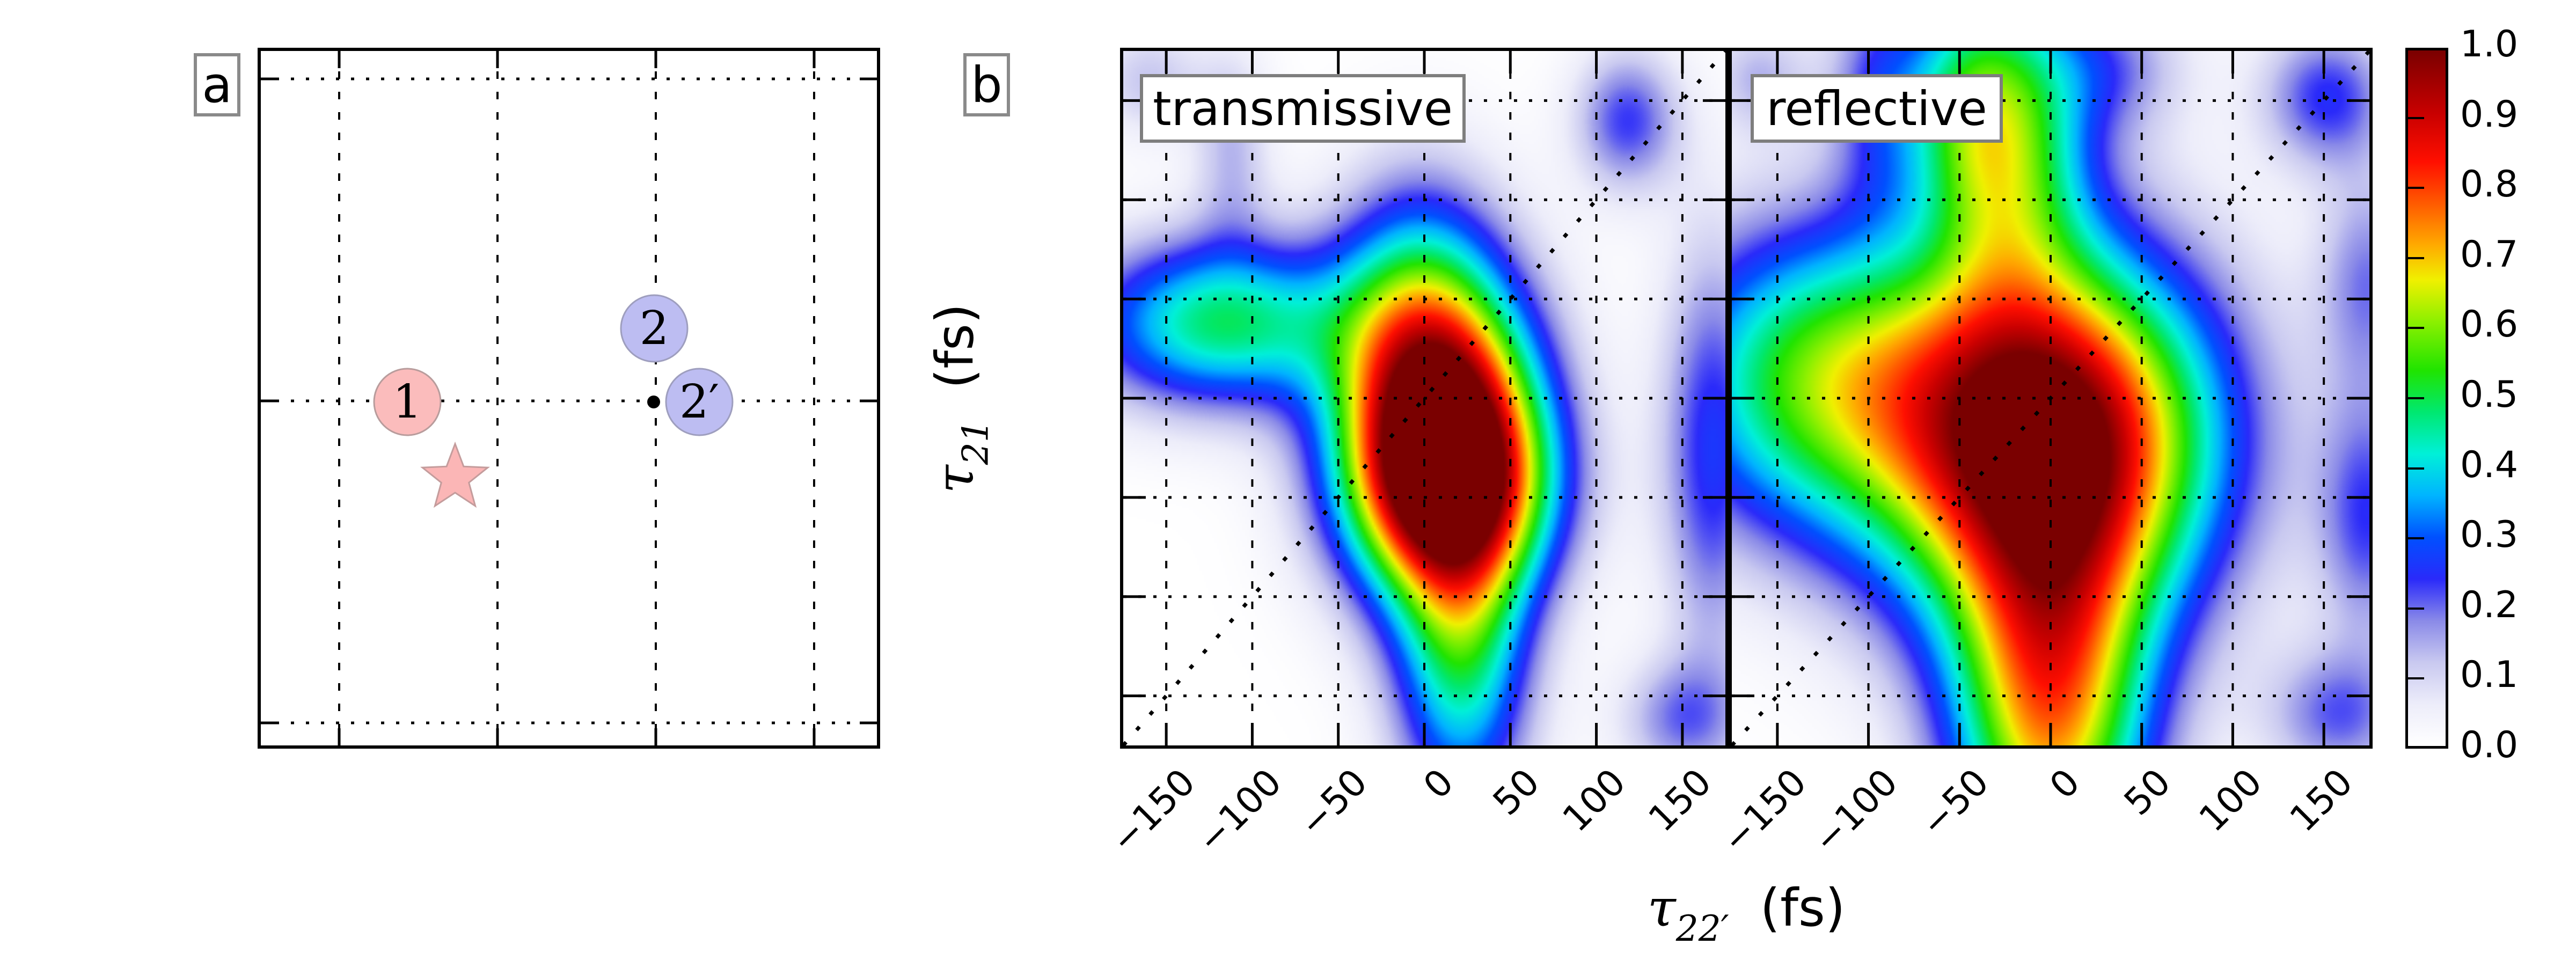  Describe the element at coordinates (1702, 928) in the screenshot. I see `x-axis-subscript: 22′` at that location.